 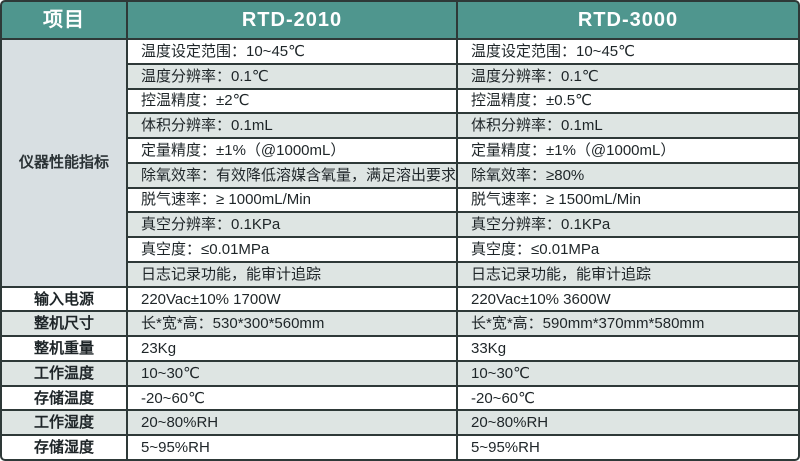 What do you see at coordinates (628, 225) in the screenshot?
I see `spec-cell-vacuum-resolution-rtd3000: 真空分辨率：0.1KPa` at bounding box center [628, 225].